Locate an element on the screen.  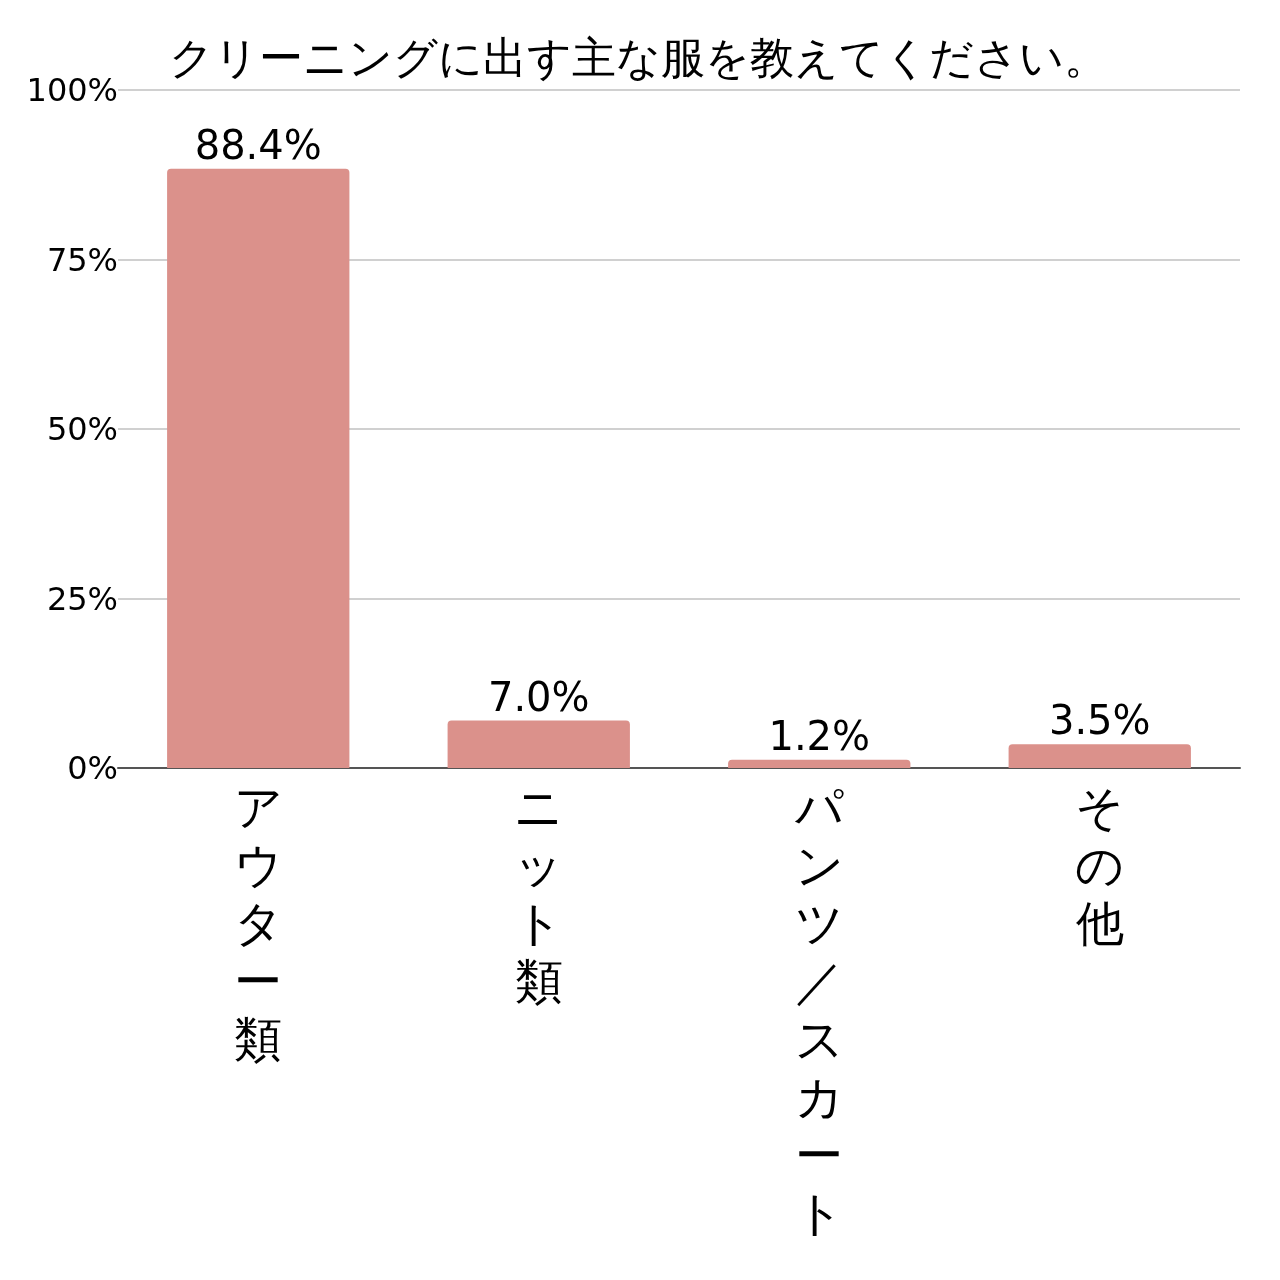
chart-title: クリーニングに出す主な服を教えてください。 is located at coordinates (638, 57).